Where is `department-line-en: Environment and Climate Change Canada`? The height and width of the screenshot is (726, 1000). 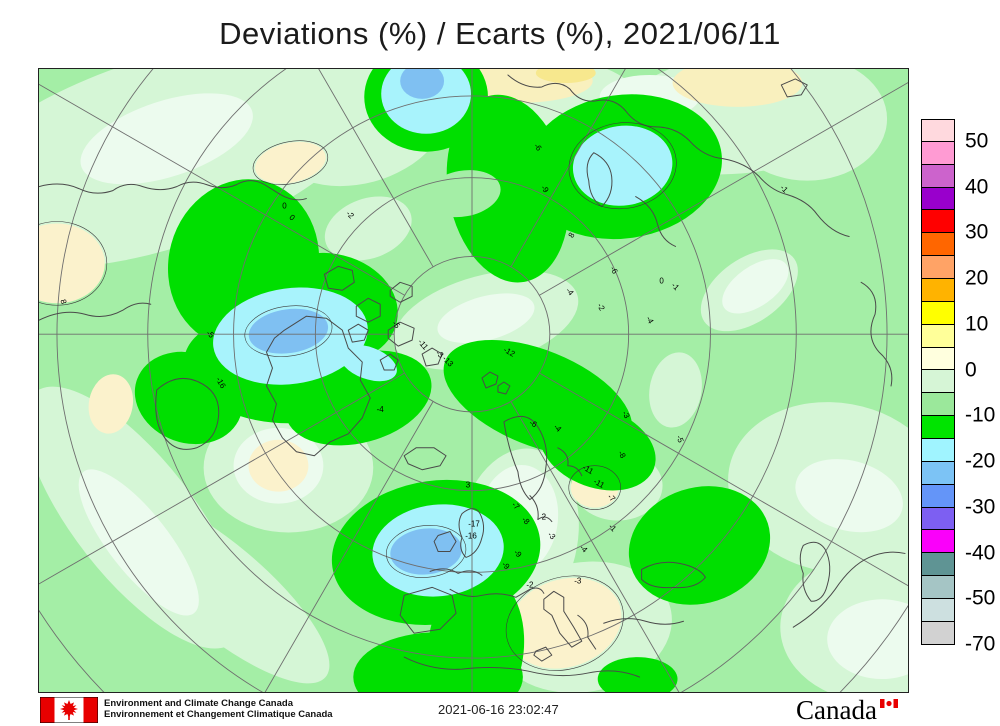 department-line-en: Environment and Climate Change Canada is located at coordinates (198, 703).